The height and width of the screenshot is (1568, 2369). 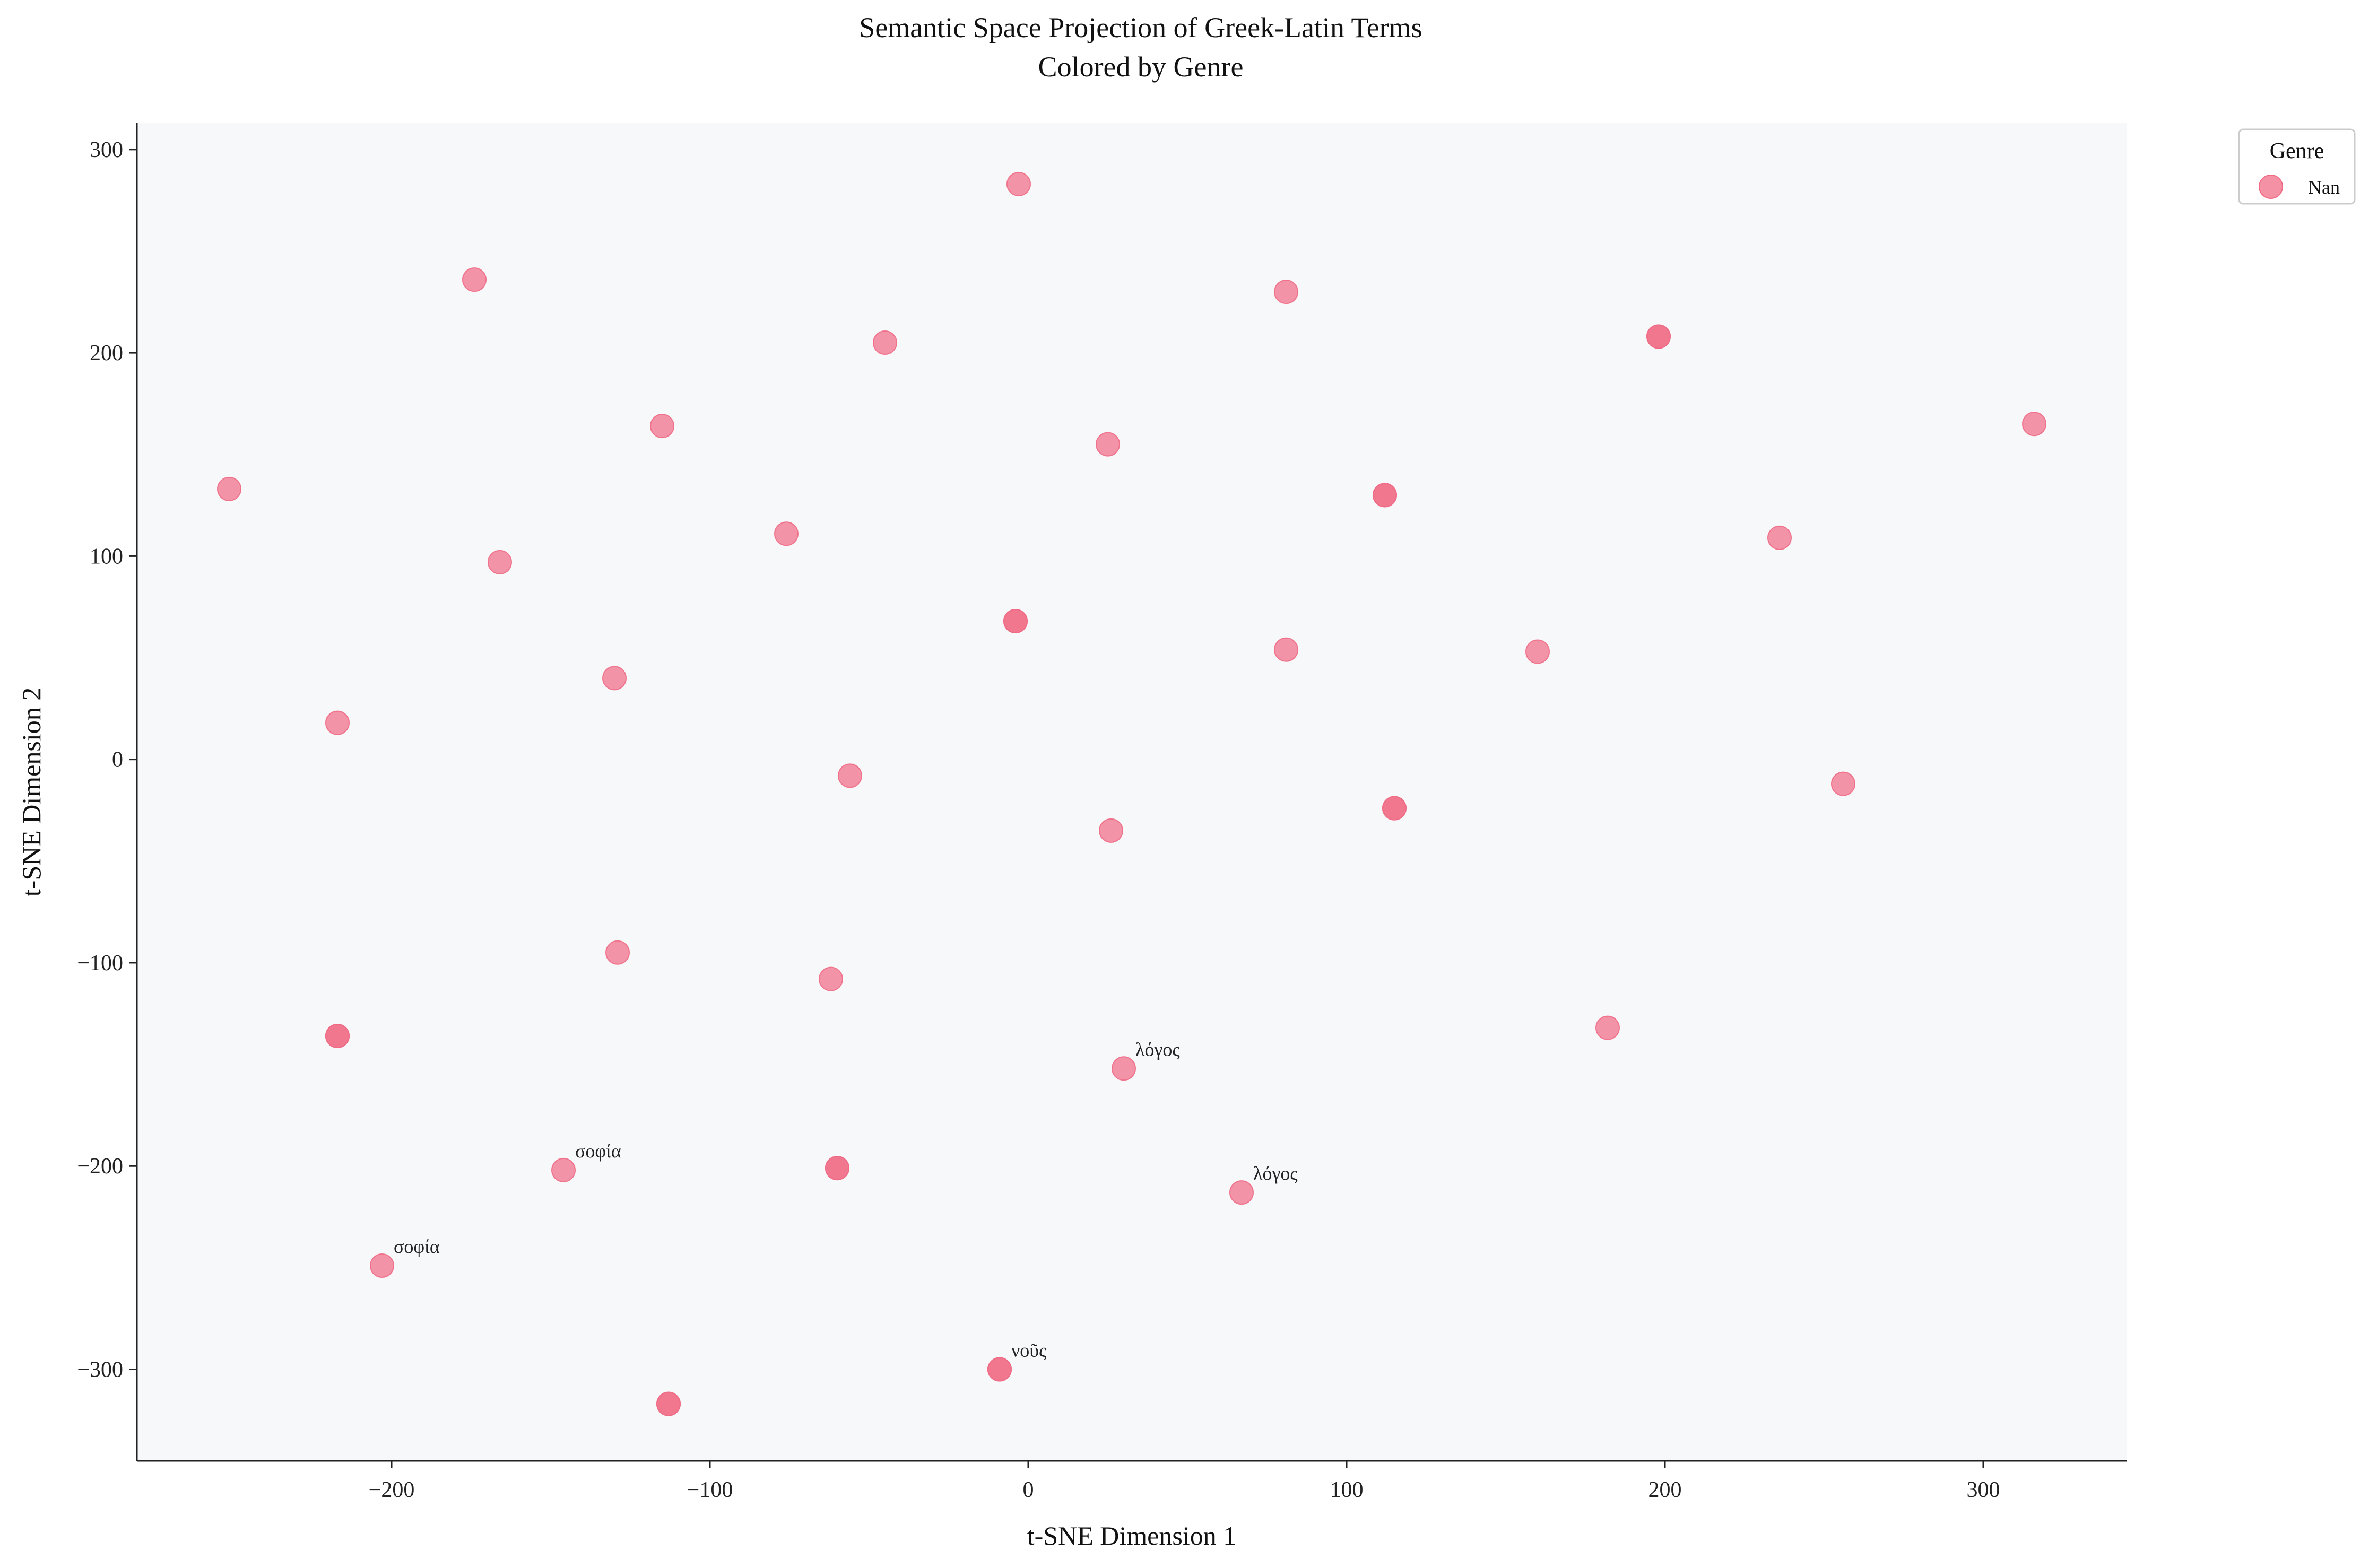 I want to click on y-tick-label: −100, so click(x=100, y=963).